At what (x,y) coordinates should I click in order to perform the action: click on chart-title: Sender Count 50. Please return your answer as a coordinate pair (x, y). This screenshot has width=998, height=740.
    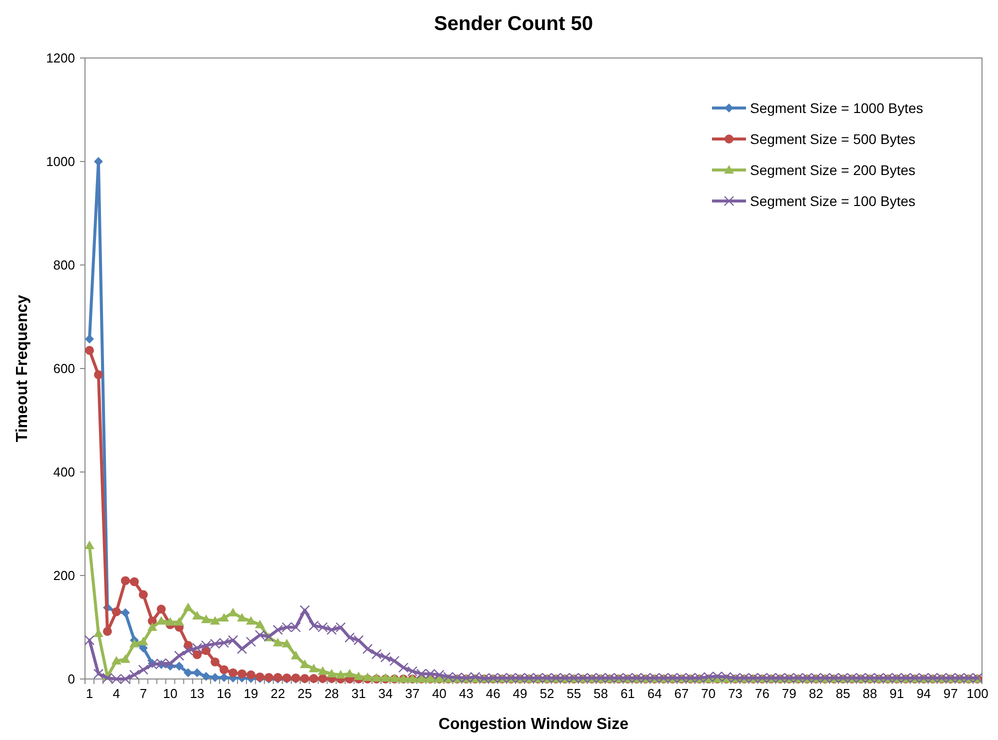
    Looking at the image, I should click on (513, 24).